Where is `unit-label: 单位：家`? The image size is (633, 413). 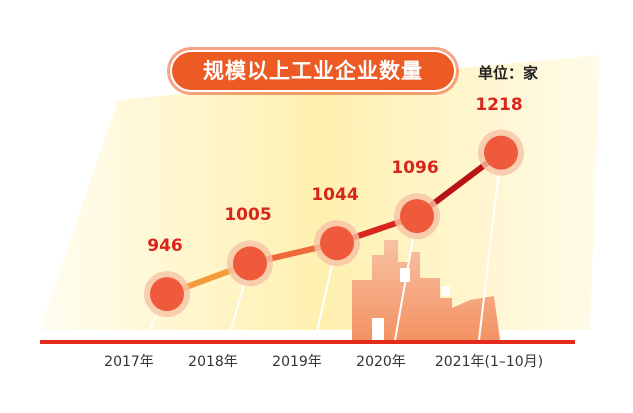 unit-label: 单位：家 is located at coordinates (508, 73).